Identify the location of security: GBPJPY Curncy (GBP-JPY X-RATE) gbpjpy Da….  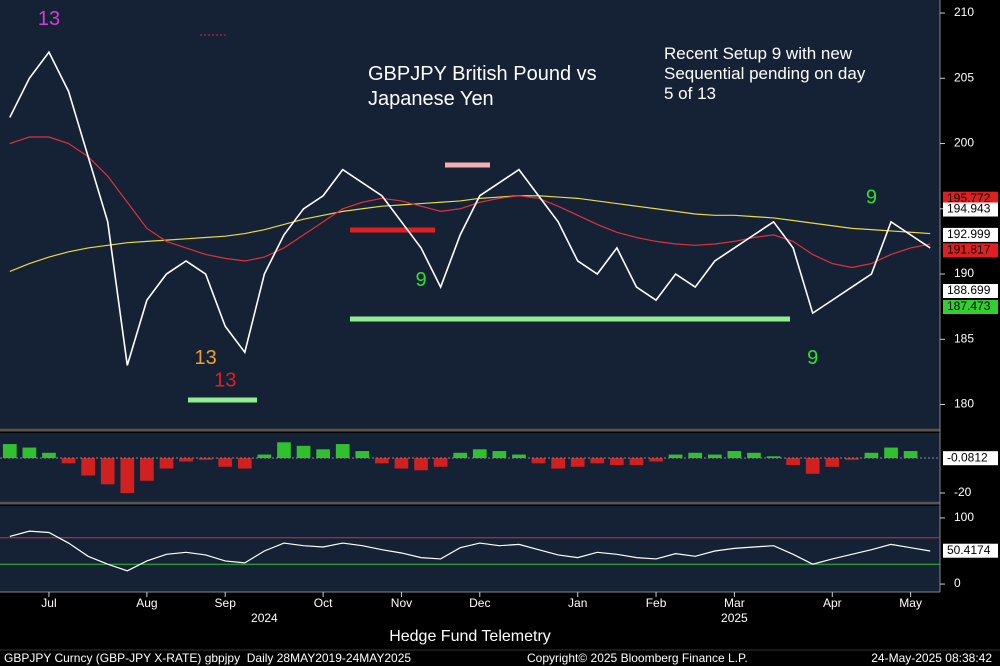
(208, 658).